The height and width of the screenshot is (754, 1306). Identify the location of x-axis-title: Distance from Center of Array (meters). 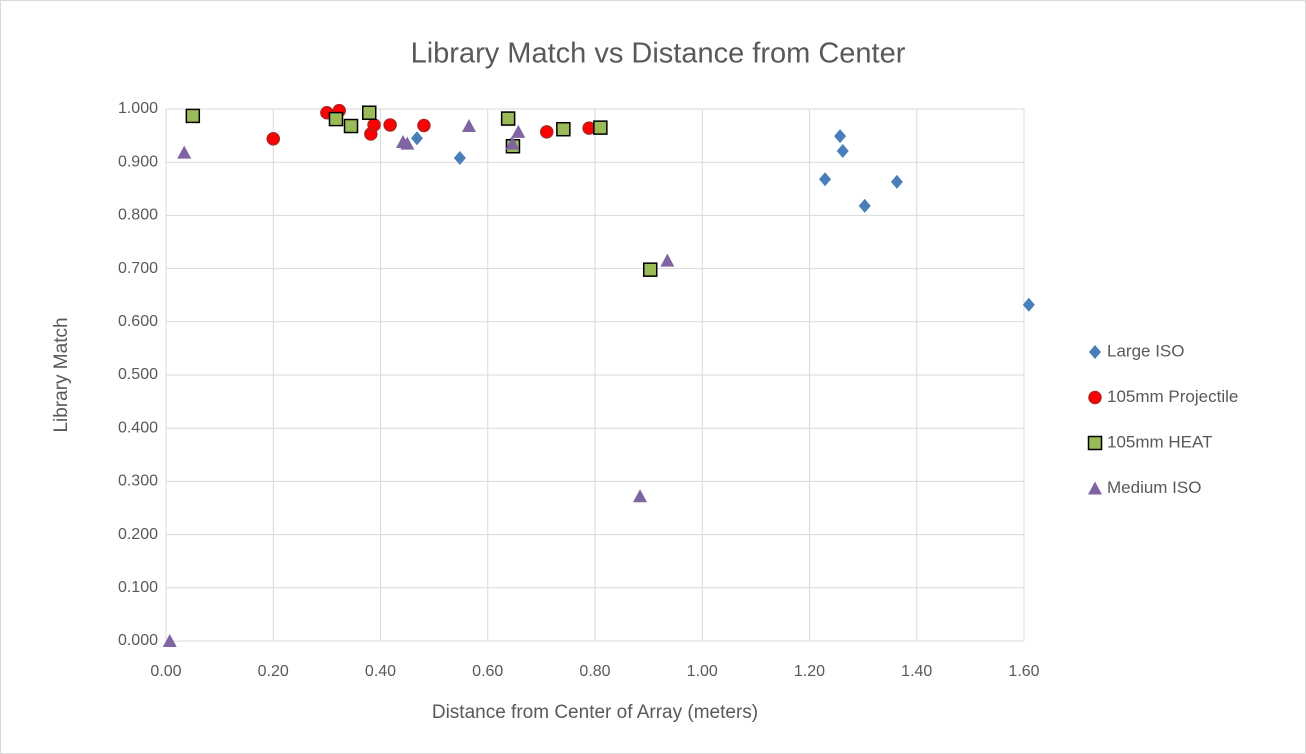
(595, 712).